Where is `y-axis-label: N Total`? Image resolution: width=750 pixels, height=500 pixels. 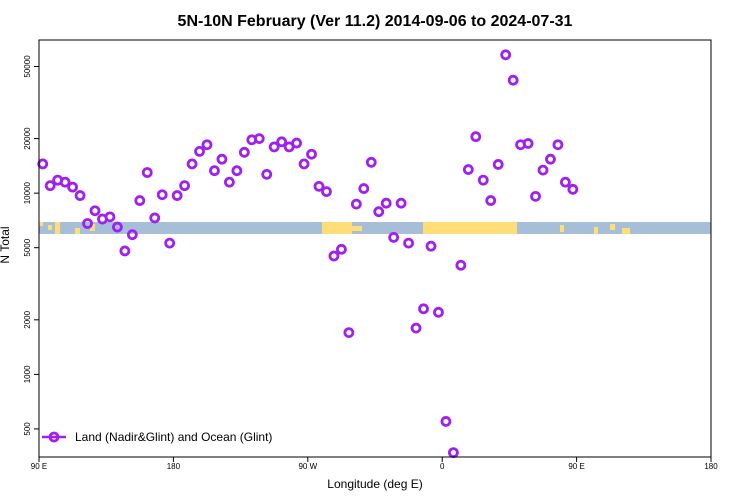 y-axis-label: N Total is located at coordinates (6, 244).